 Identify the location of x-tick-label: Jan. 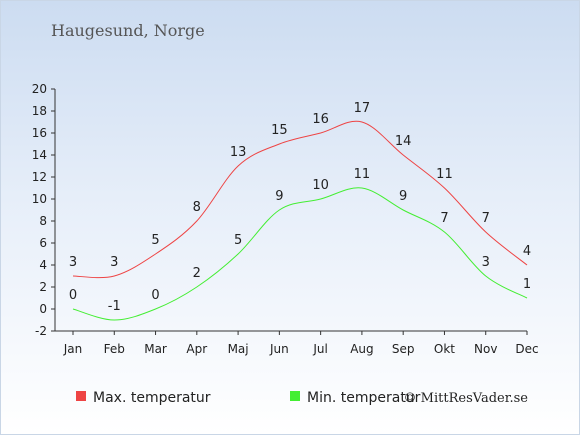
(73, 349).